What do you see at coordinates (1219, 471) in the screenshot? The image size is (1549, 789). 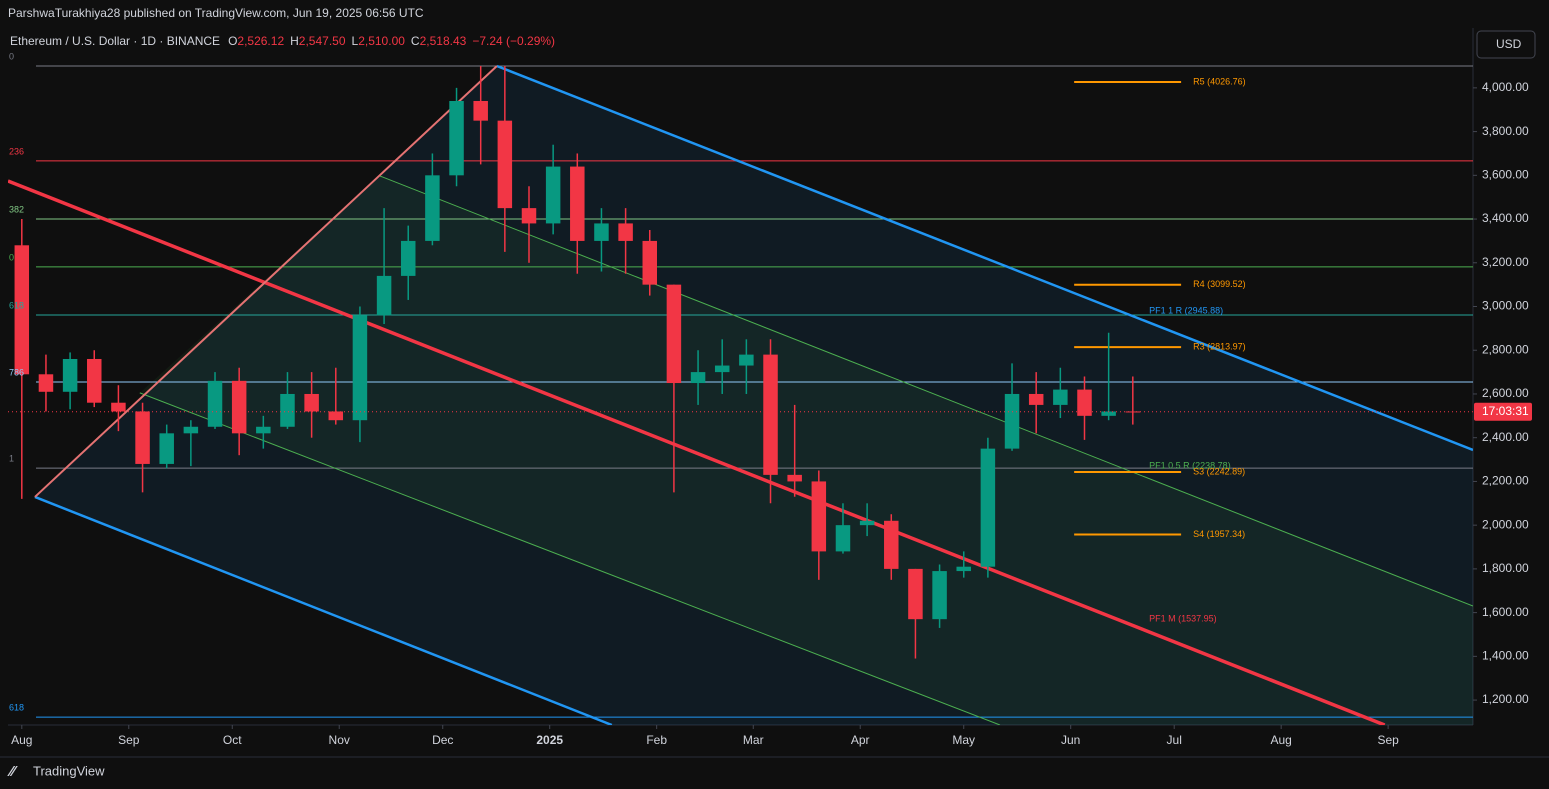 I see `pivot-label: S3 (2242.89)` at bounding box center [1219, 471].